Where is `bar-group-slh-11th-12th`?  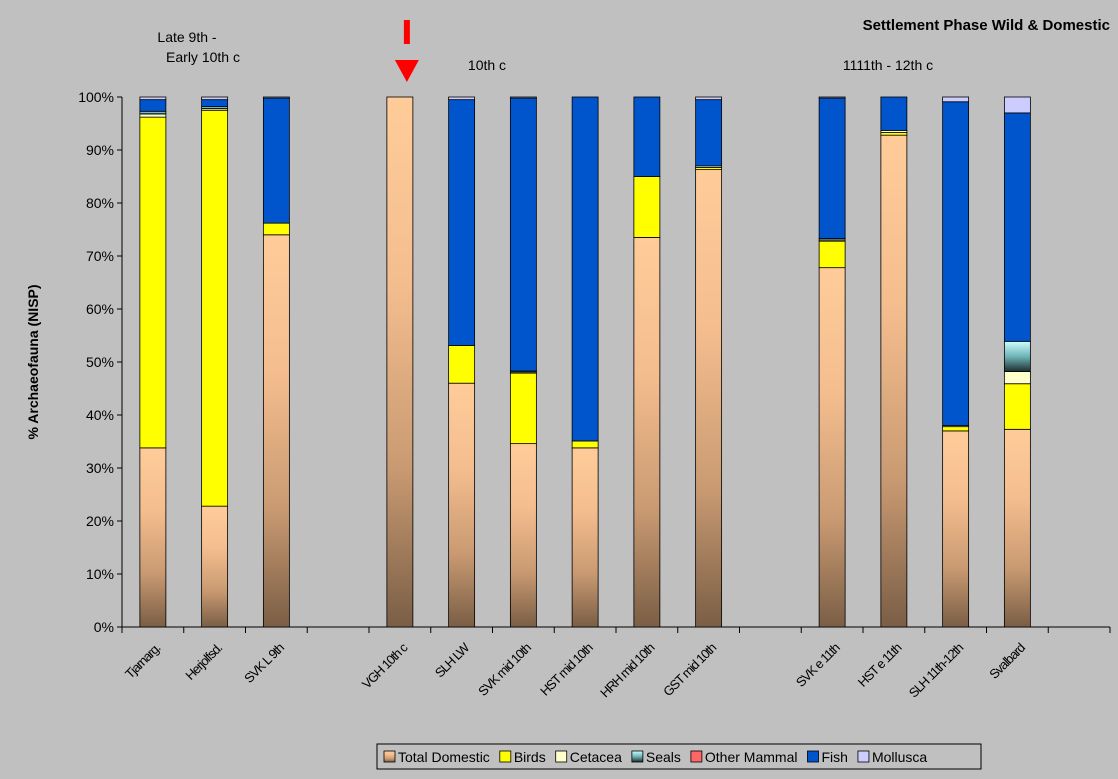
bar-group-slh-11th-12th is located at coordinates (956, 362).